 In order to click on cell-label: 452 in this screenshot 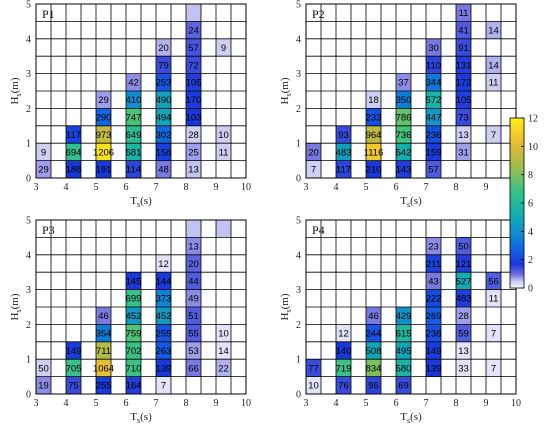, I will do `click(164, 316)`.